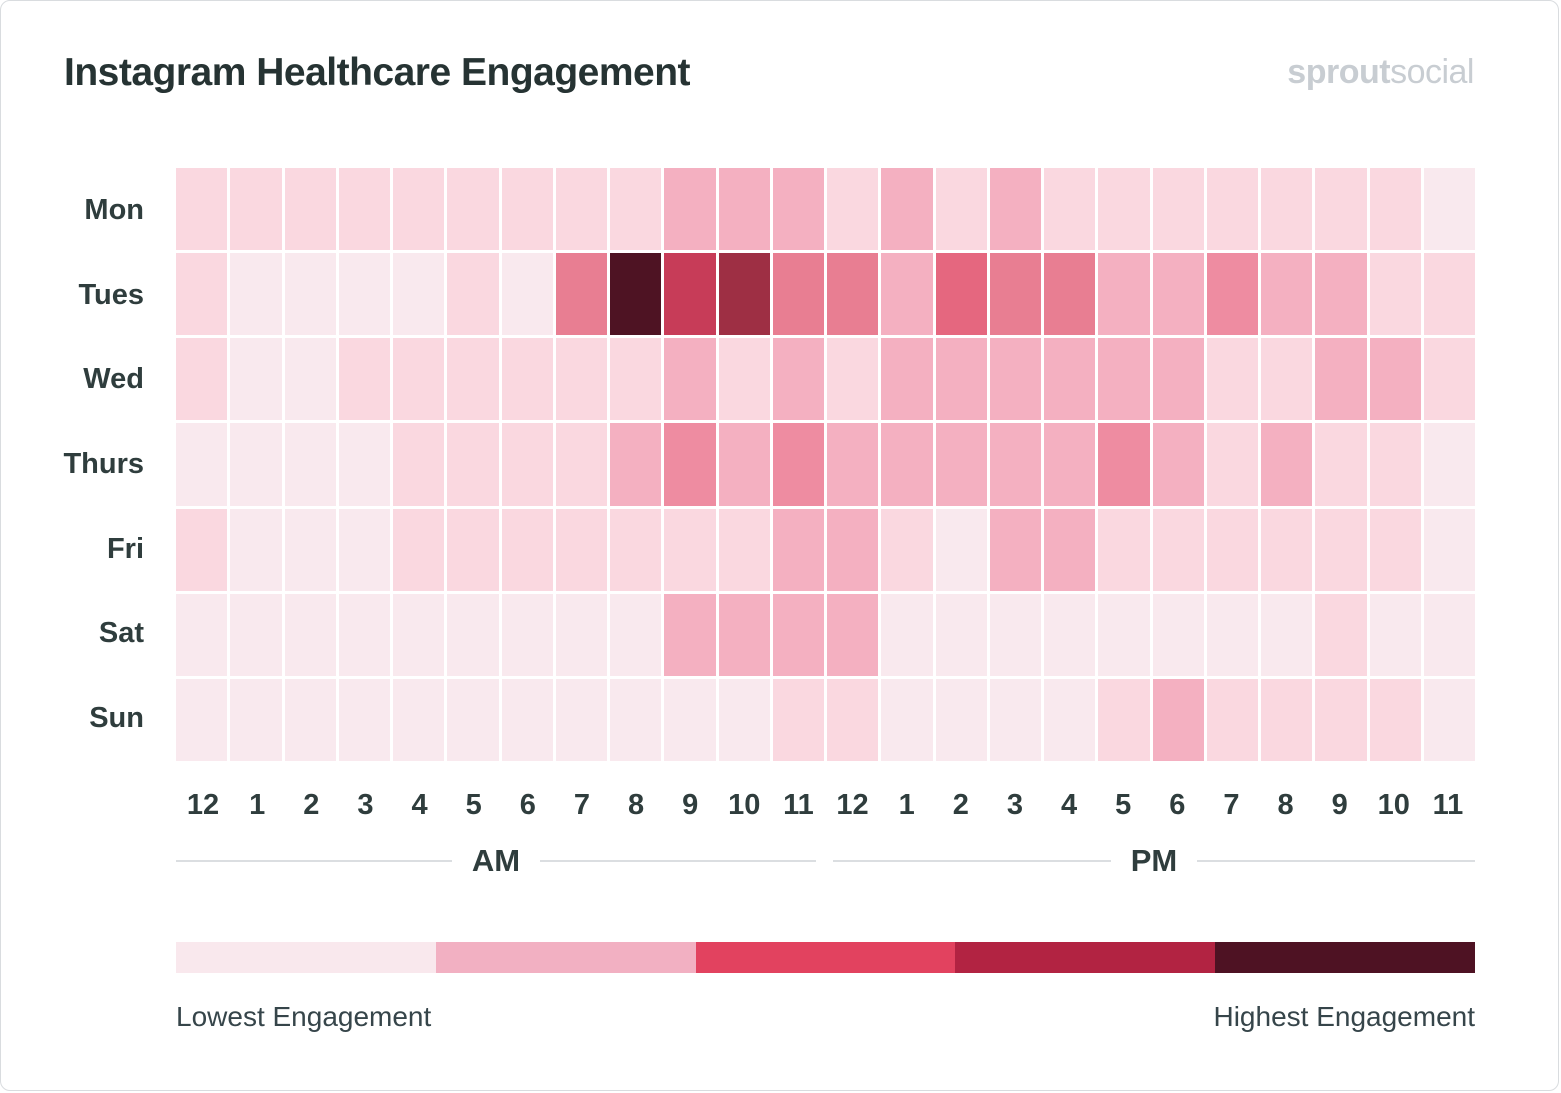 The width and height of the screenshot is (1561, 1093). What do you see at coordinates (473, 805) in the screenshot?
I see `hour-label: 5` at bounding box center [473, 805].